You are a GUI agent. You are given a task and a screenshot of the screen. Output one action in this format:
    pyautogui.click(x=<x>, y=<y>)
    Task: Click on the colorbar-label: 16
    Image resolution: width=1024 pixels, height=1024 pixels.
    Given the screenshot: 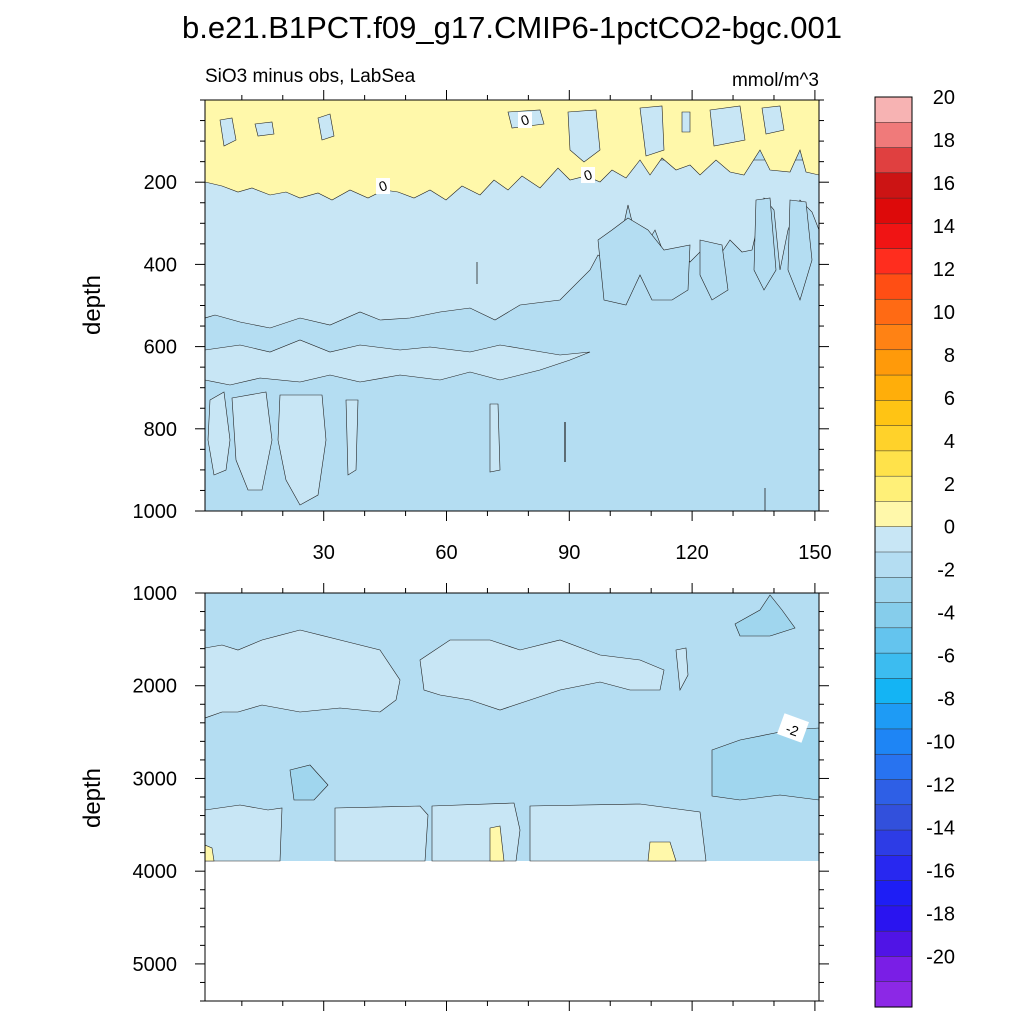 What is the action you would take?
    pyautogui.click(x=944, y=184)
    